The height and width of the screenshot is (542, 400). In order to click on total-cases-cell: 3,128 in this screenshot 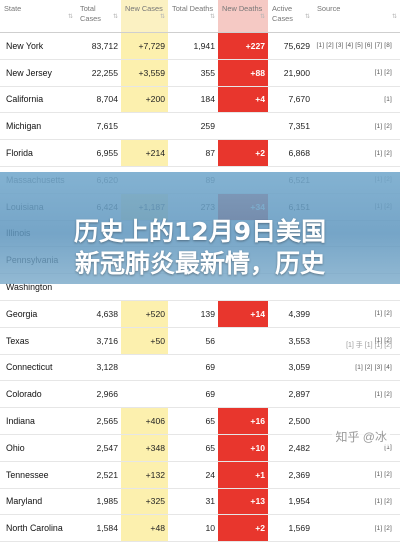, I will do `click(107, 367)`.